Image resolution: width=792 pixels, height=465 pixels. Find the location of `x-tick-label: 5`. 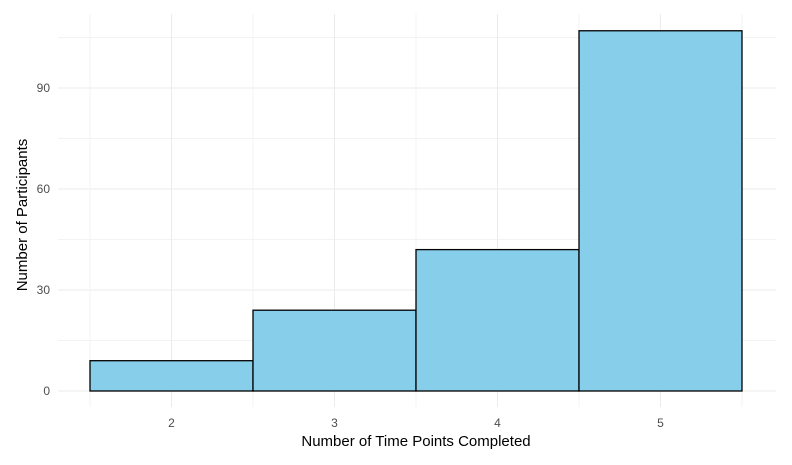

x-tick-label: 5 is located at coordinates (660, 423).